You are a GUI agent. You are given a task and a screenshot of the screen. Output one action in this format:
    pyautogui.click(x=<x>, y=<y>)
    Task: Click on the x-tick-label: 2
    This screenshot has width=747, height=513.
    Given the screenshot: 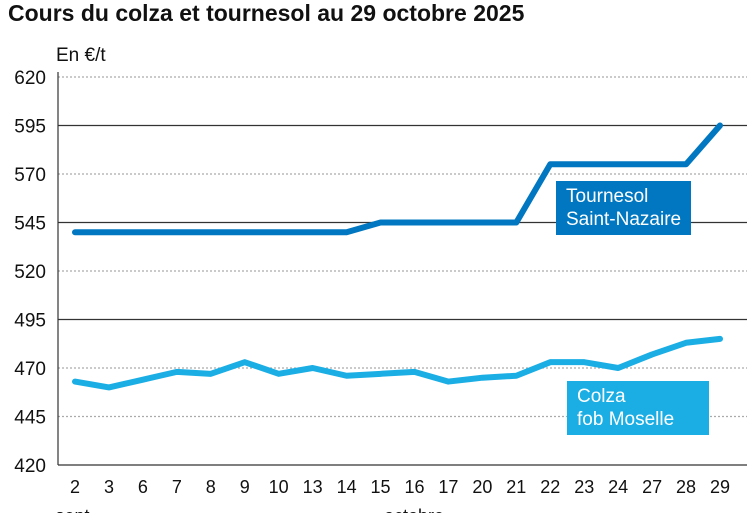 What is the action you would take?
    pyautogui.click(x=75, y=487)
    